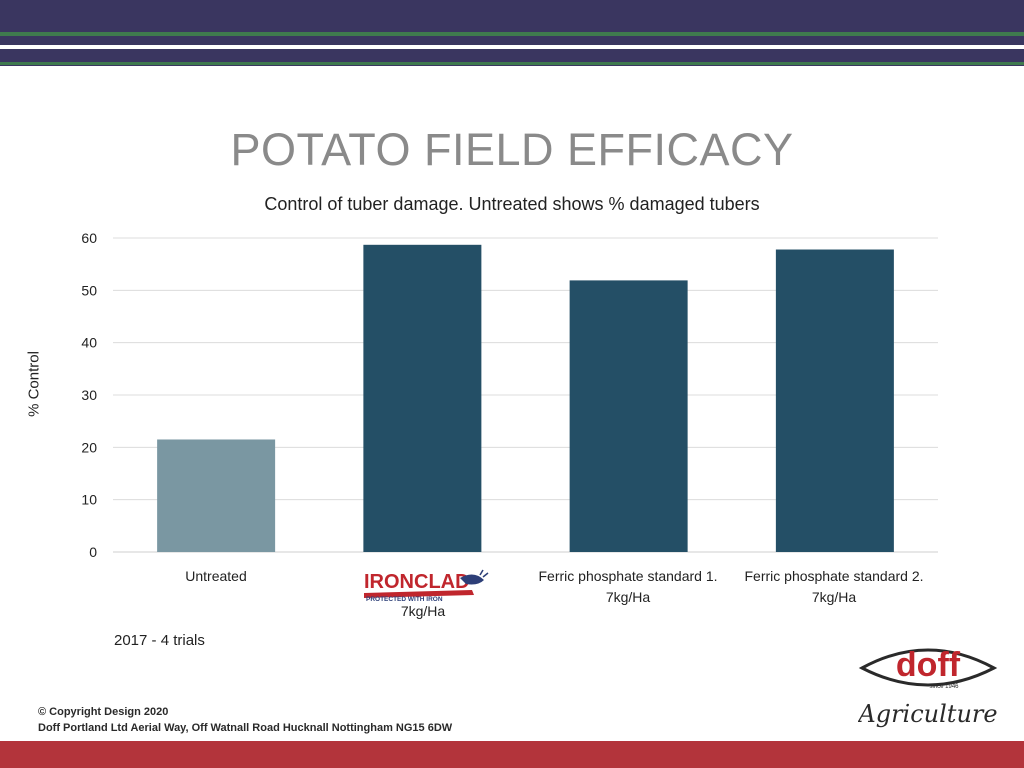  I want to click on y-tick-label-20: 20, so click(89, 447).